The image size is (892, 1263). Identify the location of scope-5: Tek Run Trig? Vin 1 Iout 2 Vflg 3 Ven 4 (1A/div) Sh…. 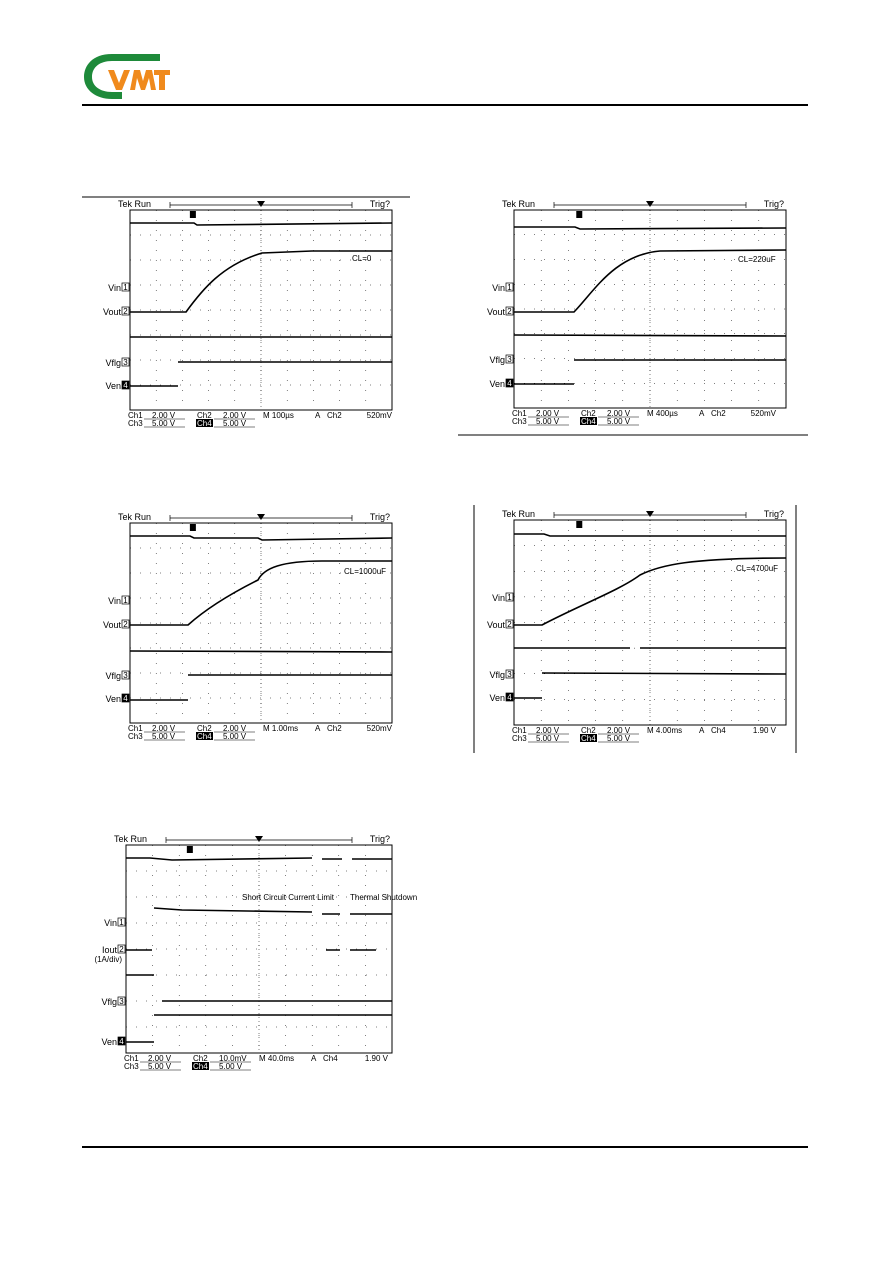
(249, 955).